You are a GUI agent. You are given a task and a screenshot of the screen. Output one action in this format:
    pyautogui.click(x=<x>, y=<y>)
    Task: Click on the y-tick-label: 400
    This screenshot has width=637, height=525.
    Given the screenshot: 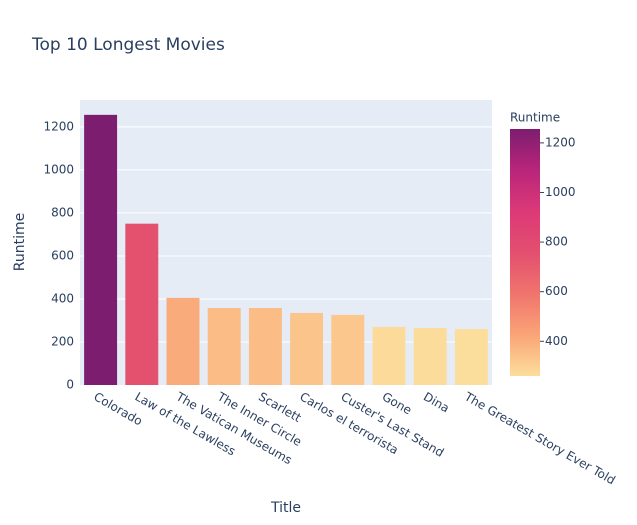 What is the action you would take?
    pyautogui.click(x=62, y=298)
    